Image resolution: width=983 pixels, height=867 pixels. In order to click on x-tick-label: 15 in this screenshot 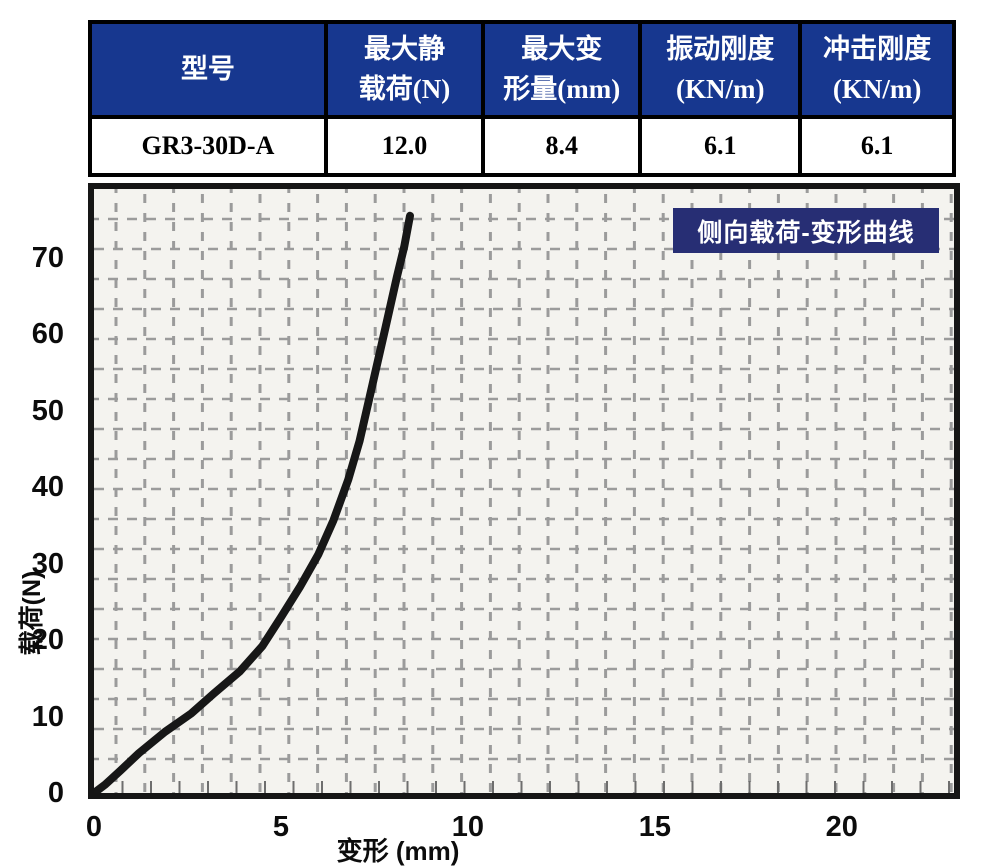, I will do `click(654, 827)`.